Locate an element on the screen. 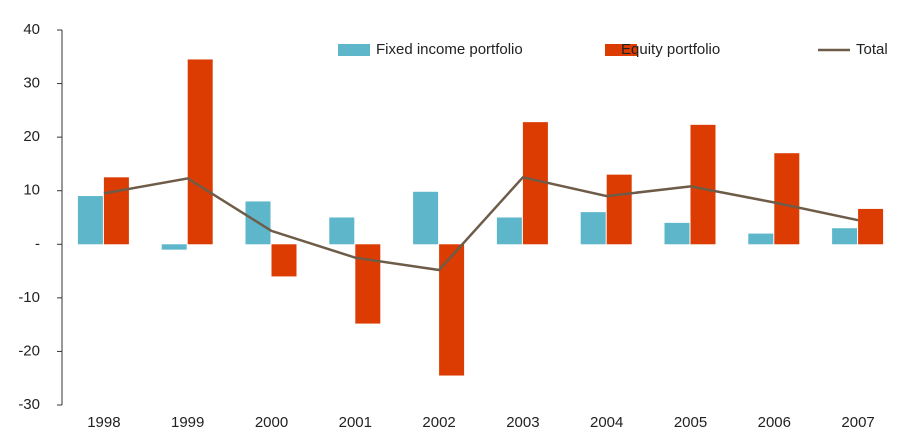  y-tick-label: 40 is located at coordinates (31, 29).